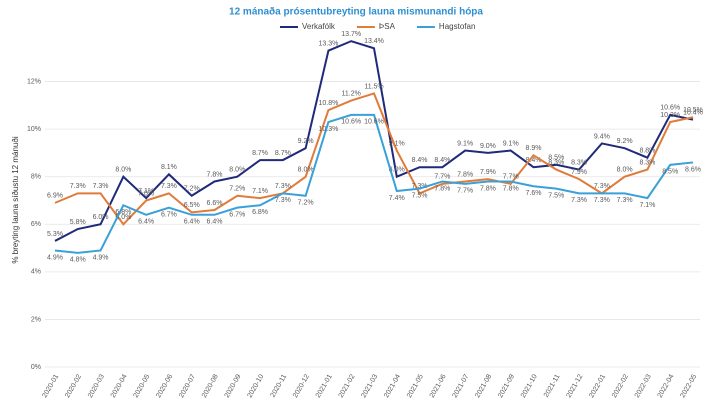 The image size is (713, 400). What do you see at coordinates (34, 129) in the screenshot?
I see `y-tick-label: 10%` at bounding box center [34, 129].